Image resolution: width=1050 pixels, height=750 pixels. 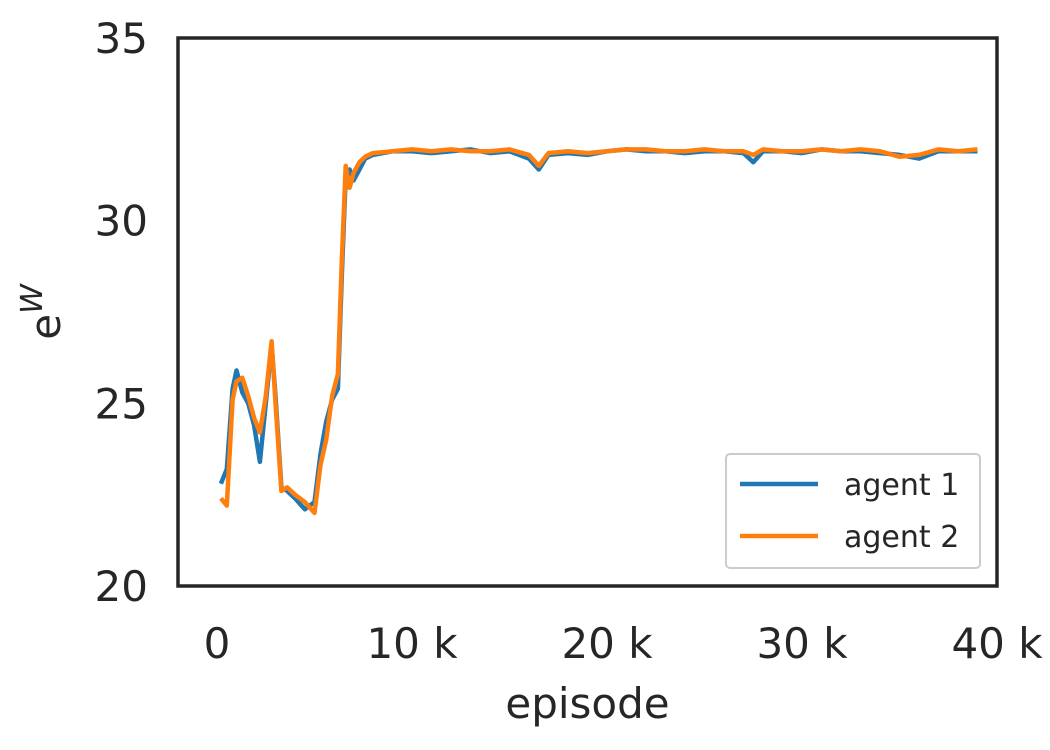 What do you see at coordinates (217, 643) in the screenshot?
I see `x-tick-label: 0` at bounding box center [217, 643].